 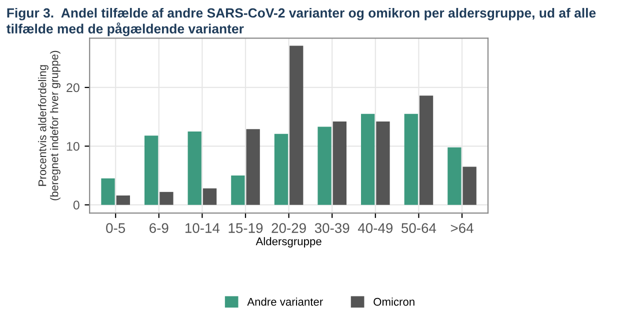 What do you see at coordinates (159, 228) in the screenshot?
I see `x-tick-label: 6-9` at bounding box center [159, 228].